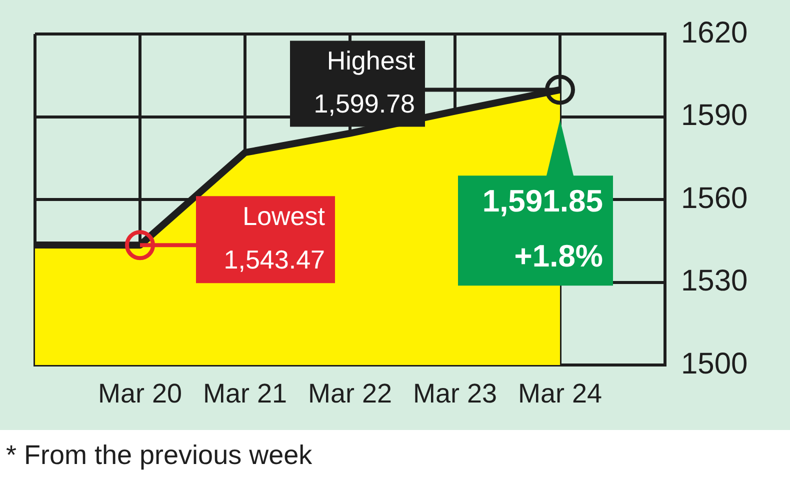 This screenshot has height=484, width=790. What do you see at coordinates (159, 455) in the screenshot?
I see `text: * From the previous week` at bounding box center [159, 455].